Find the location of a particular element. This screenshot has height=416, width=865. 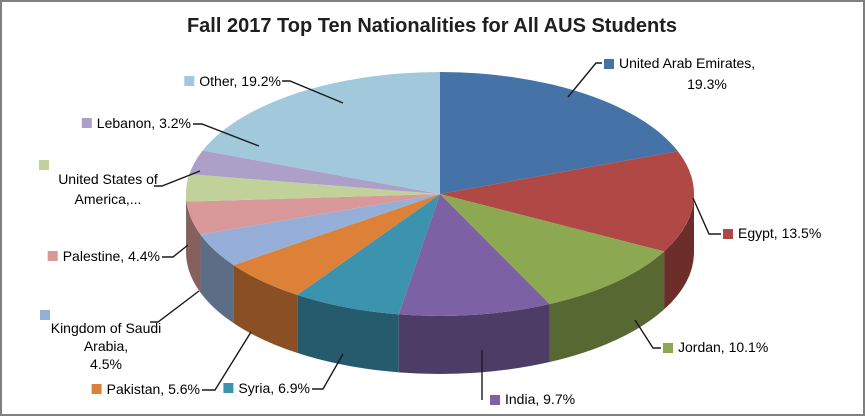

legend-marker-united-arab-emirates is located at coordinates (609, 64).